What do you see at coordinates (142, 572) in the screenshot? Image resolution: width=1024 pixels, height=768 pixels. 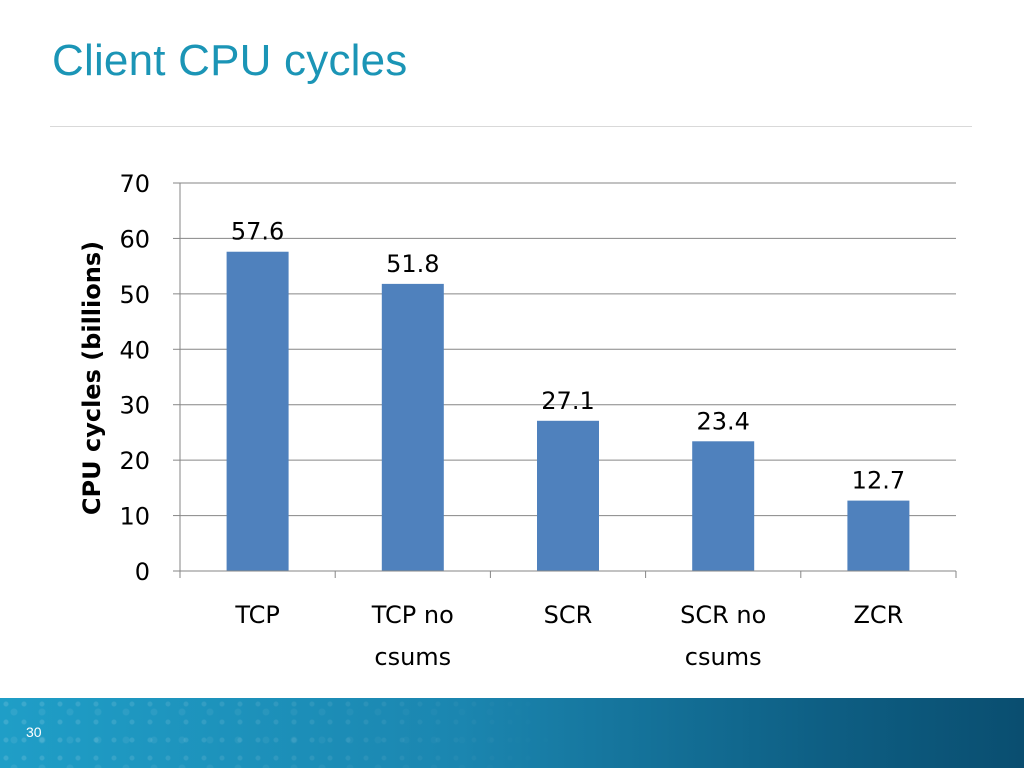 I see `y-tick-label: 0` at bounding box center [142, 572].